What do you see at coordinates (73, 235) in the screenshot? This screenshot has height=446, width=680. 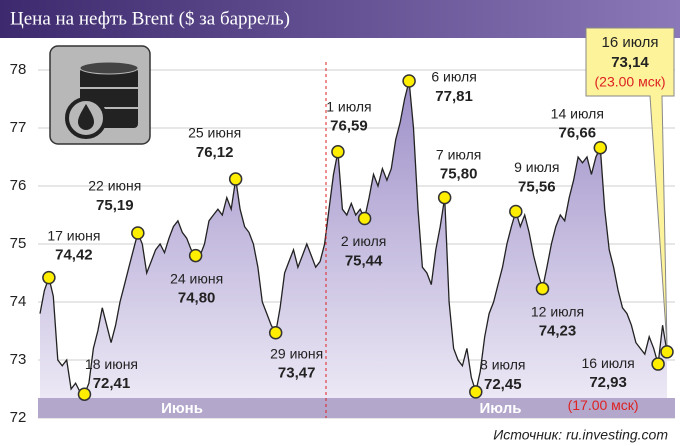 I see `annotation-date: 17 июня` at bounding box center [73, 235].